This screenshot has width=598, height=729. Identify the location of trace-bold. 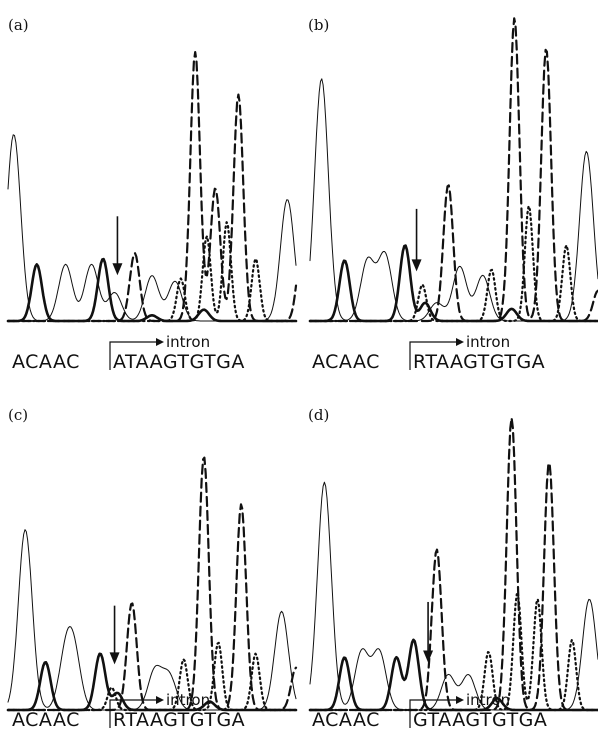
(152, 290).